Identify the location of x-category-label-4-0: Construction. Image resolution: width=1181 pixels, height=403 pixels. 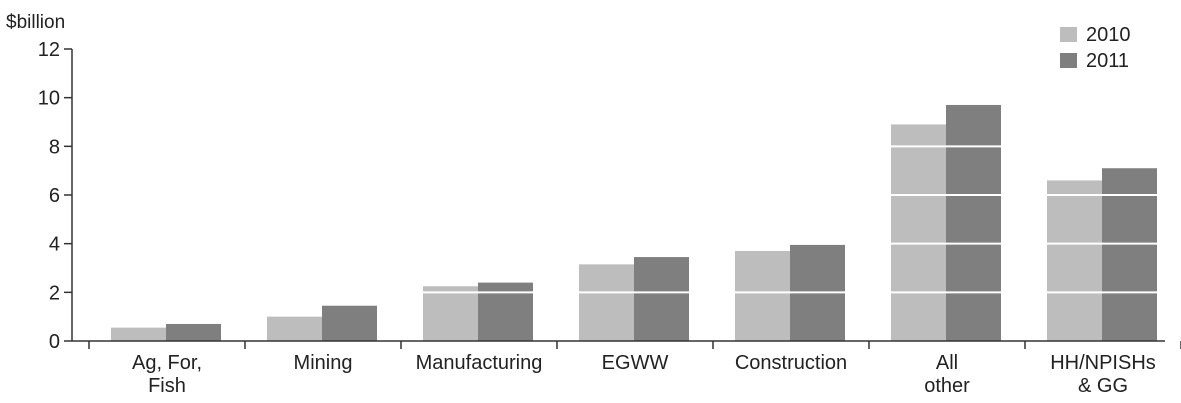
(791, 363).